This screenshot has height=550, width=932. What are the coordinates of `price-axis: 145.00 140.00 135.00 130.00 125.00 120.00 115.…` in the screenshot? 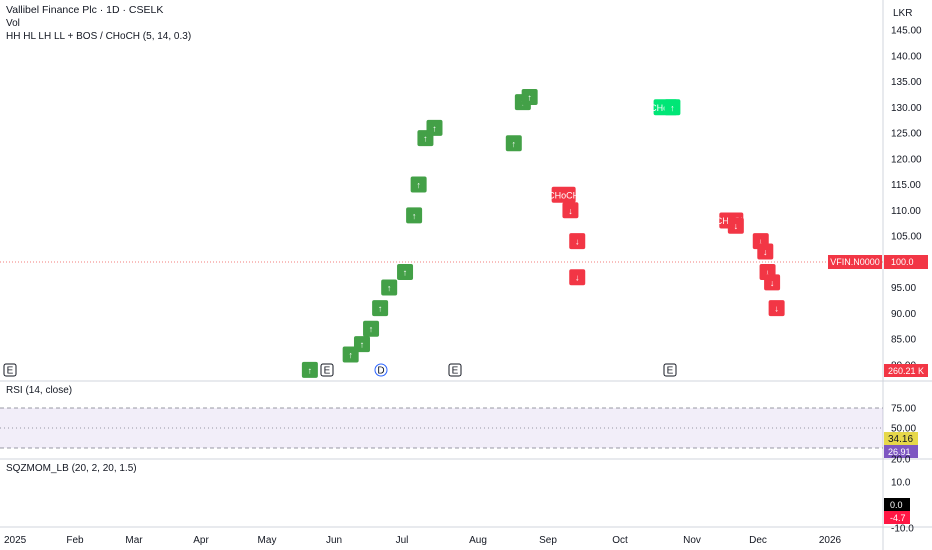 It's located at (878, 280).